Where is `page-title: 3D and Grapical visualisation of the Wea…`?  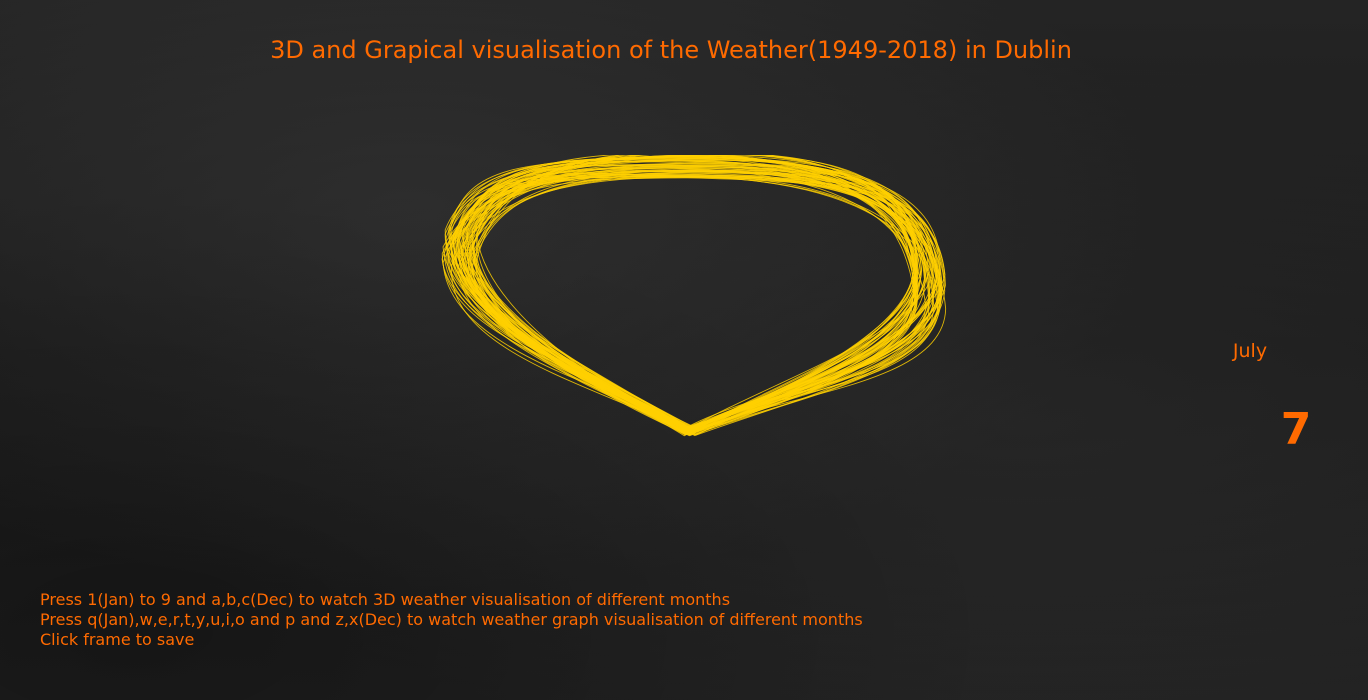 page-title: 3D and Grapical visualisation of the Wea… is located at coordinates (671, 50).